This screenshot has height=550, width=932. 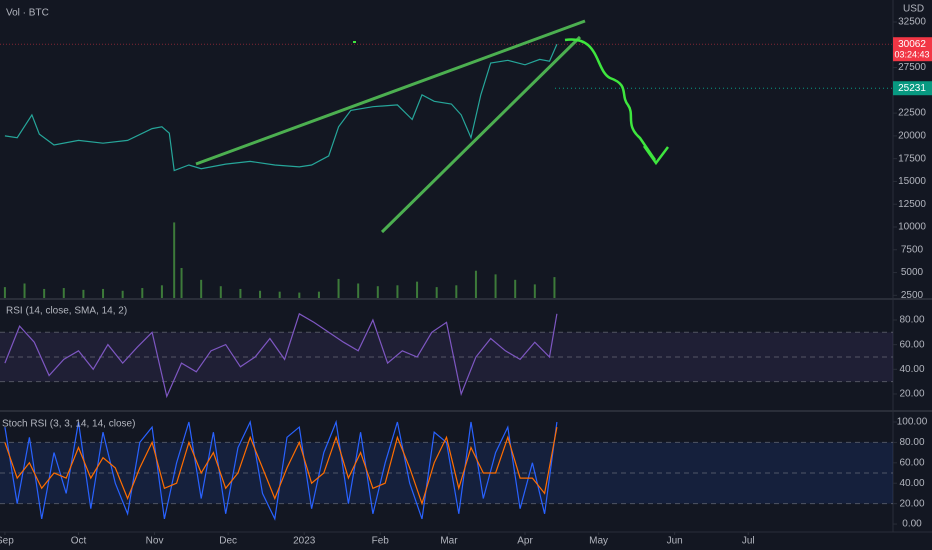 I want to click on countdown-label: 03:24:43, so click(x=911, y=55).